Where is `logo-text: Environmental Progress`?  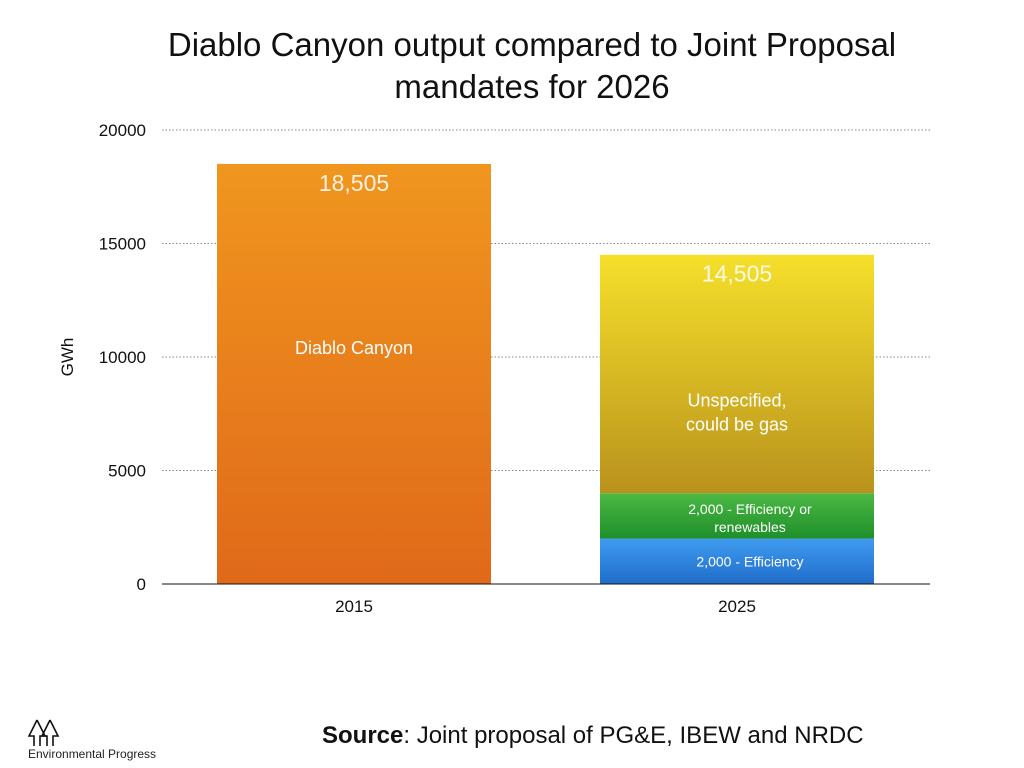 logo-text: Environmental Progress is located at coordinates (92, 754).